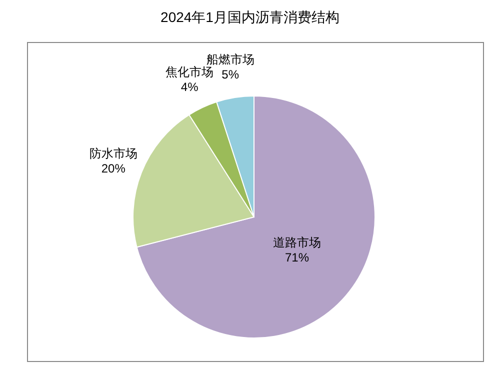 This screenshot has width=500, height=373. What do you see at coordinates (250, 17) in the screenshot?
I see `title: 2024年1月国内沥青消费结构` at bounding box center [250, 17].